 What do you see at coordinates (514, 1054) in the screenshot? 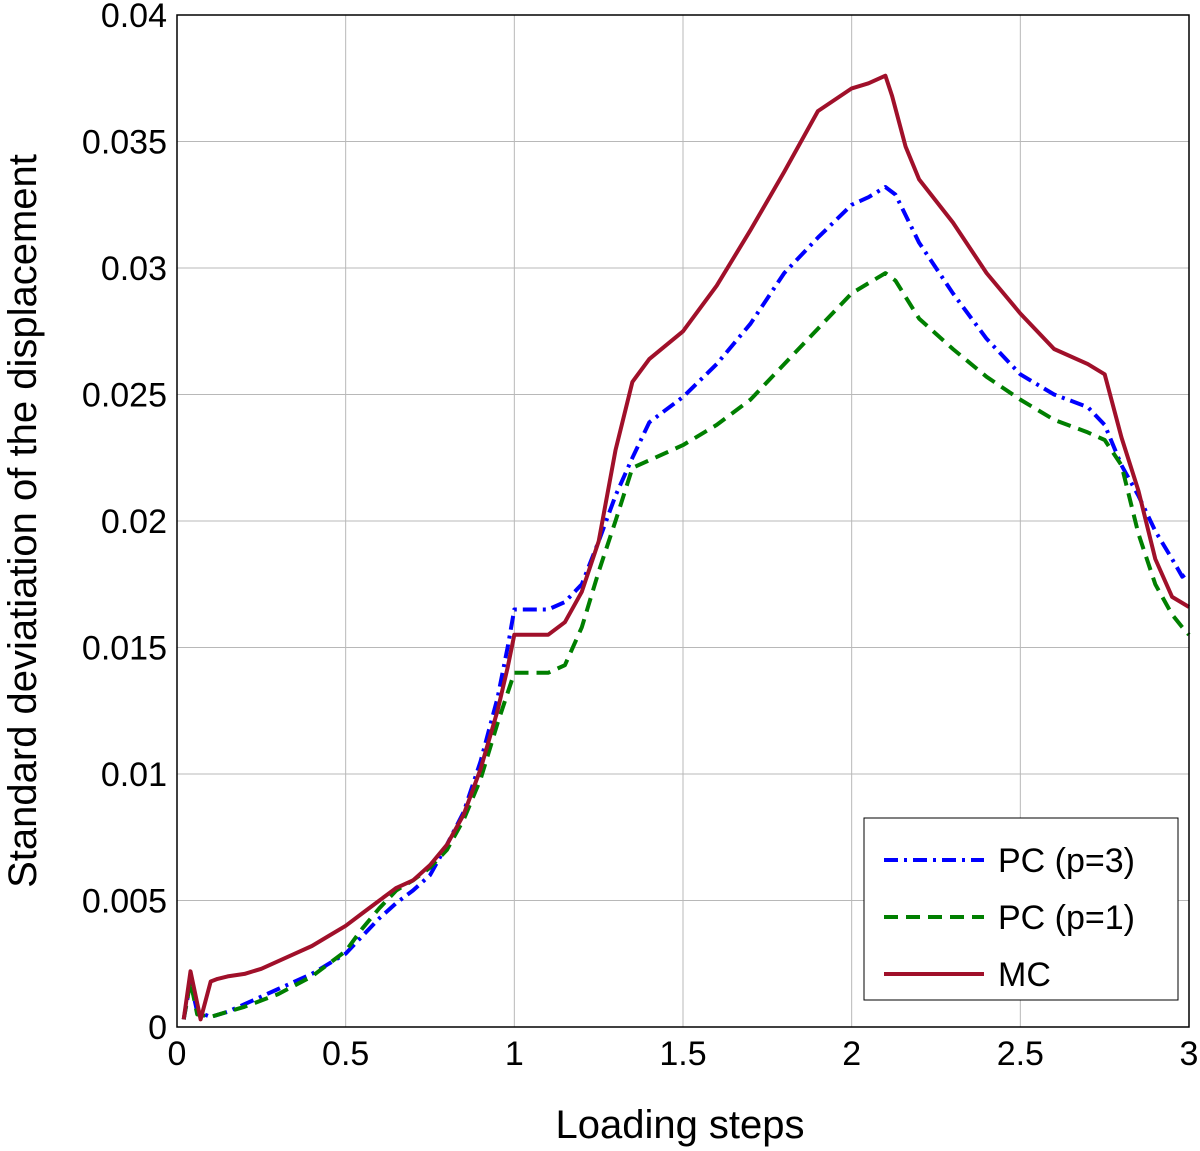
I see `x-tick-label: 1` at bounding box center [514, 1054].